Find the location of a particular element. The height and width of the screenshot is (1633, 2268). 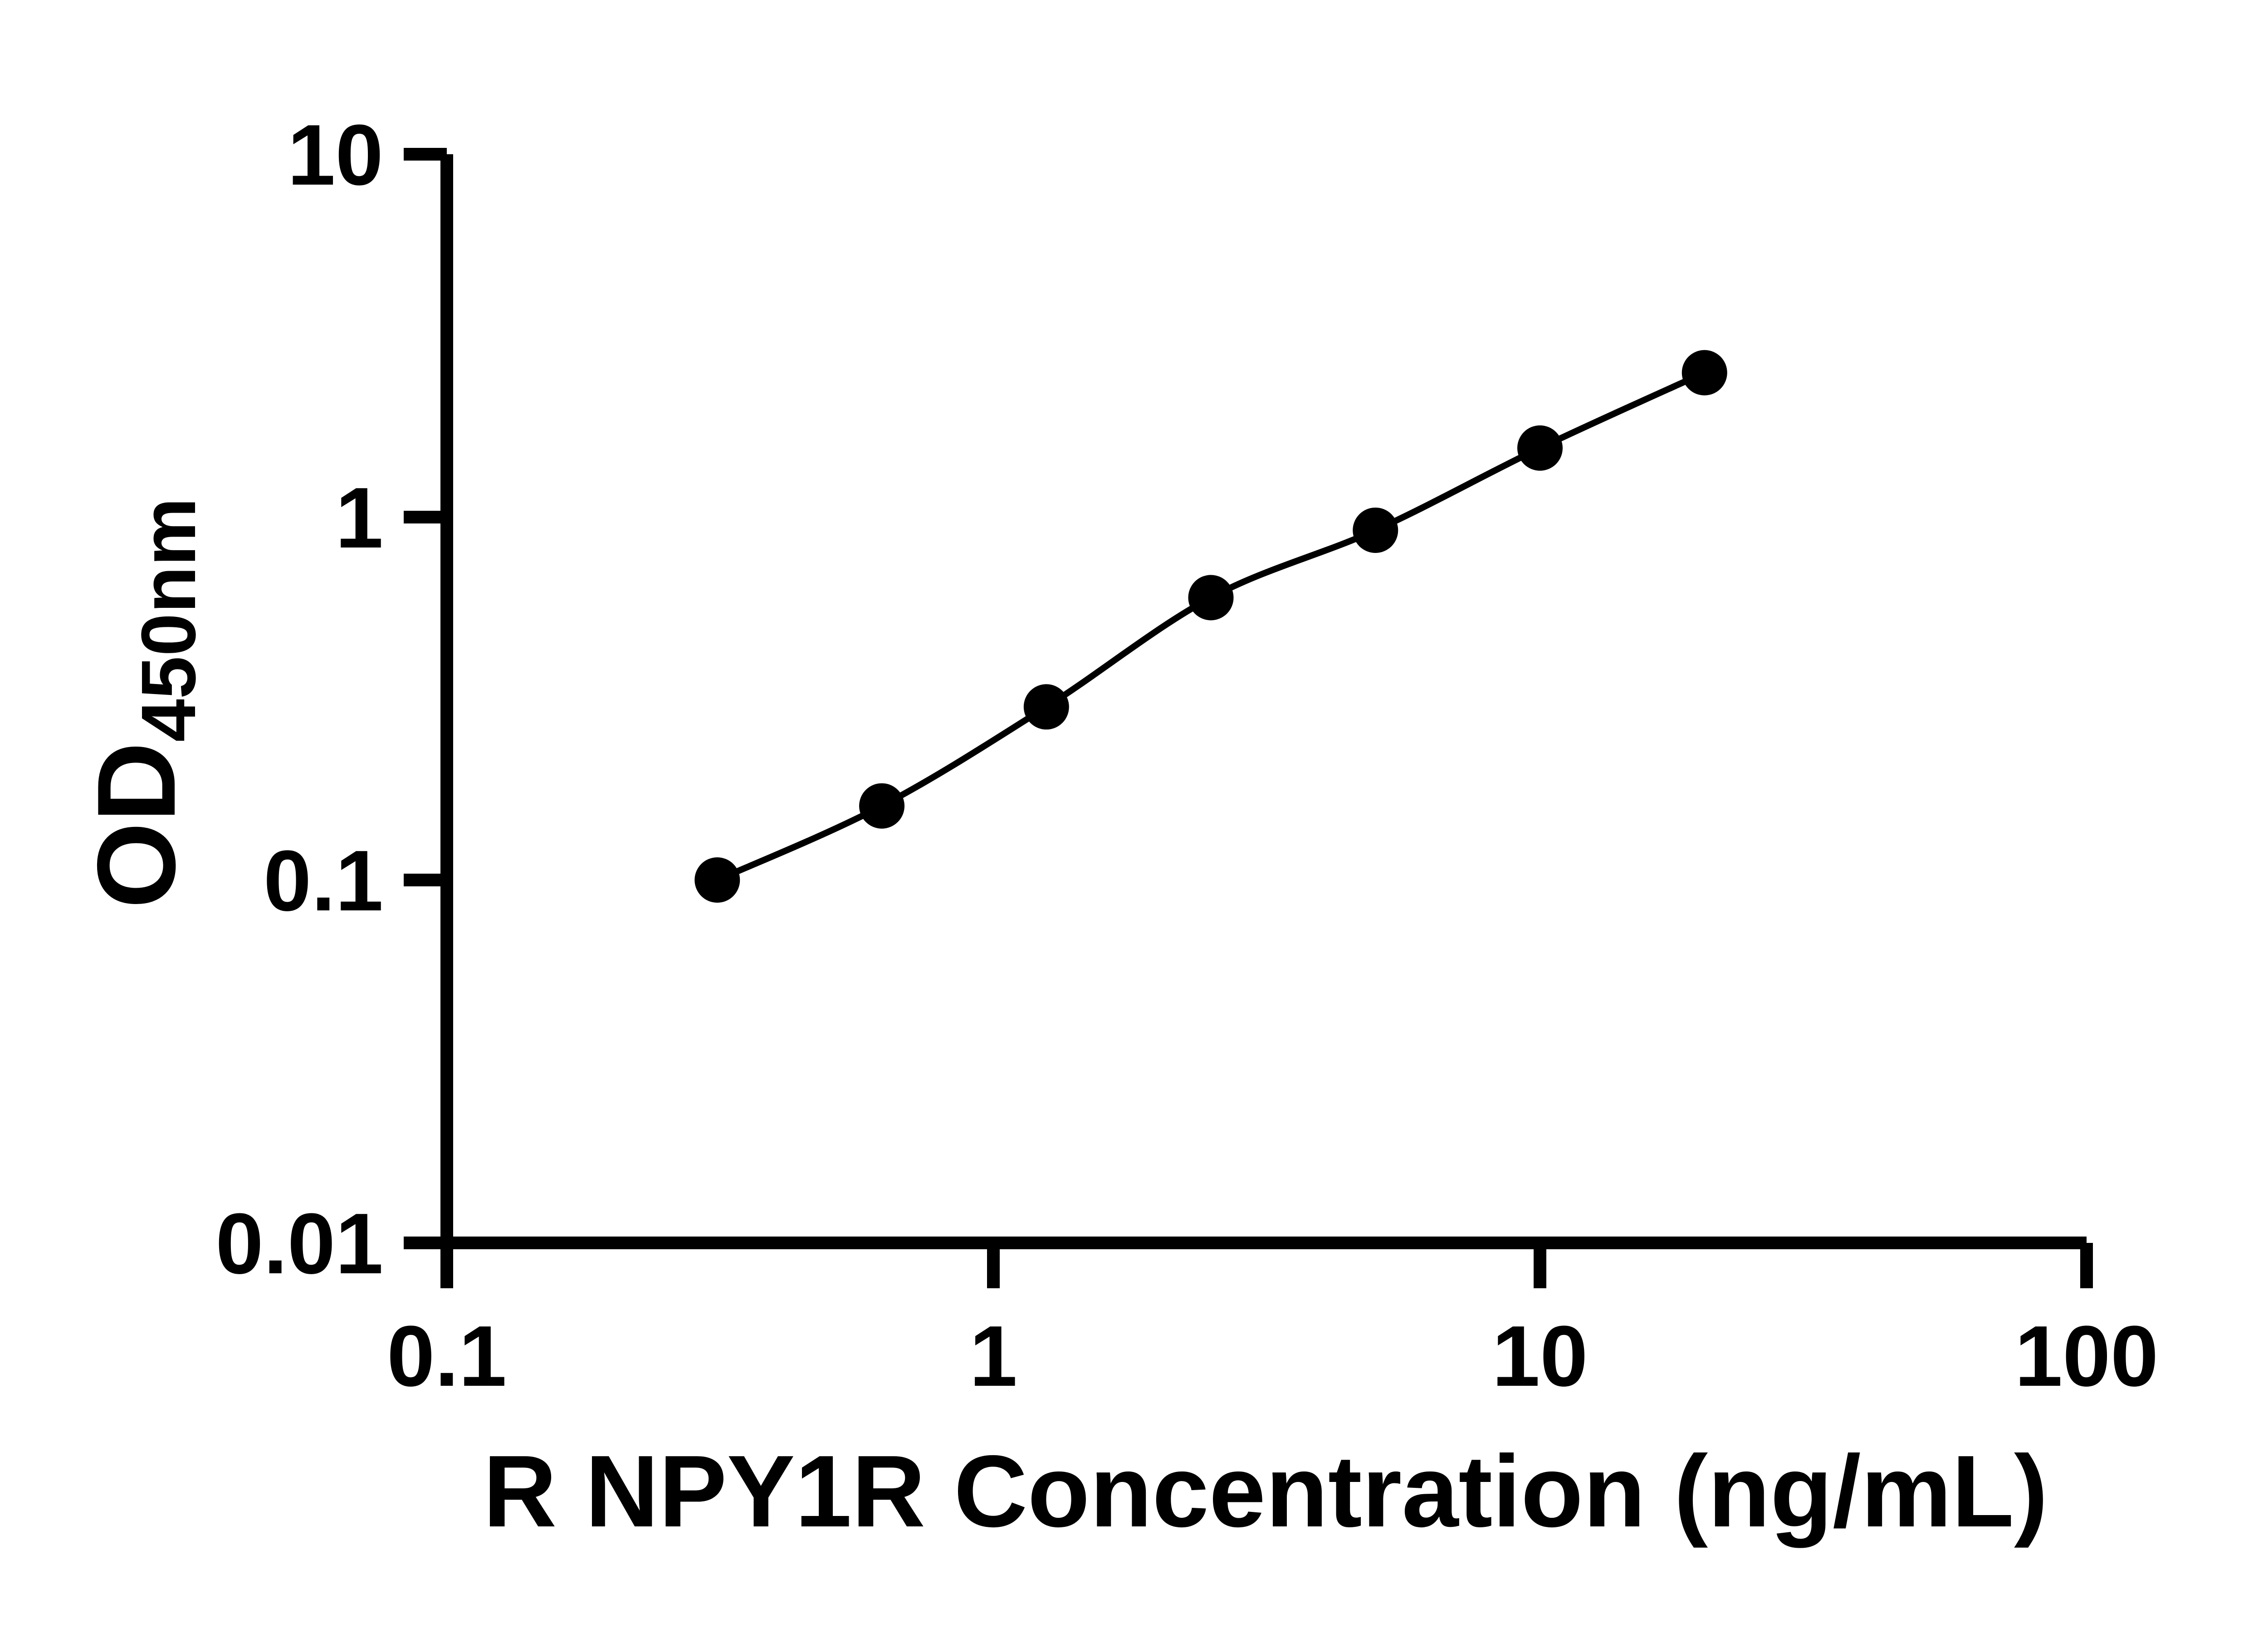

y-tick-label: 0.1 is located at coordinates (324, 881).